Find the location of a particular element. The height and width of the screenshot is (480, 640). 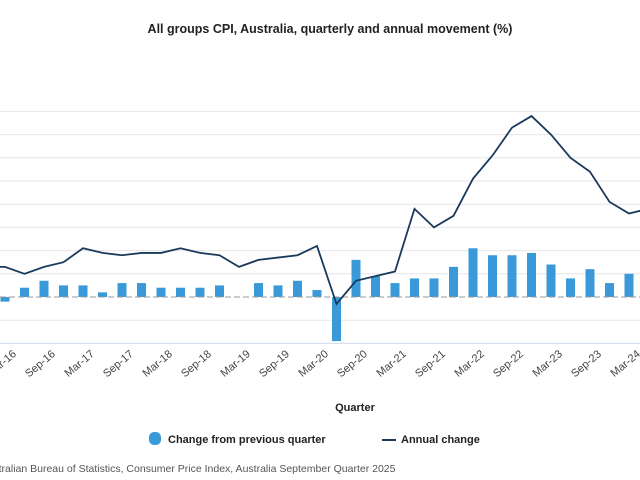

x-tick-label: Mar-19 is located at coordinates (236, 364).